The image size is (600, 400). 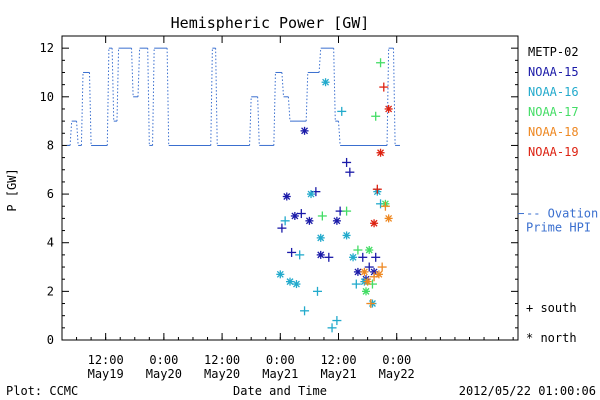 What do you see at coordinates (50, 291) in the screenshot?
I see `y-tick-label: 2` at bounding box center [50, 291].